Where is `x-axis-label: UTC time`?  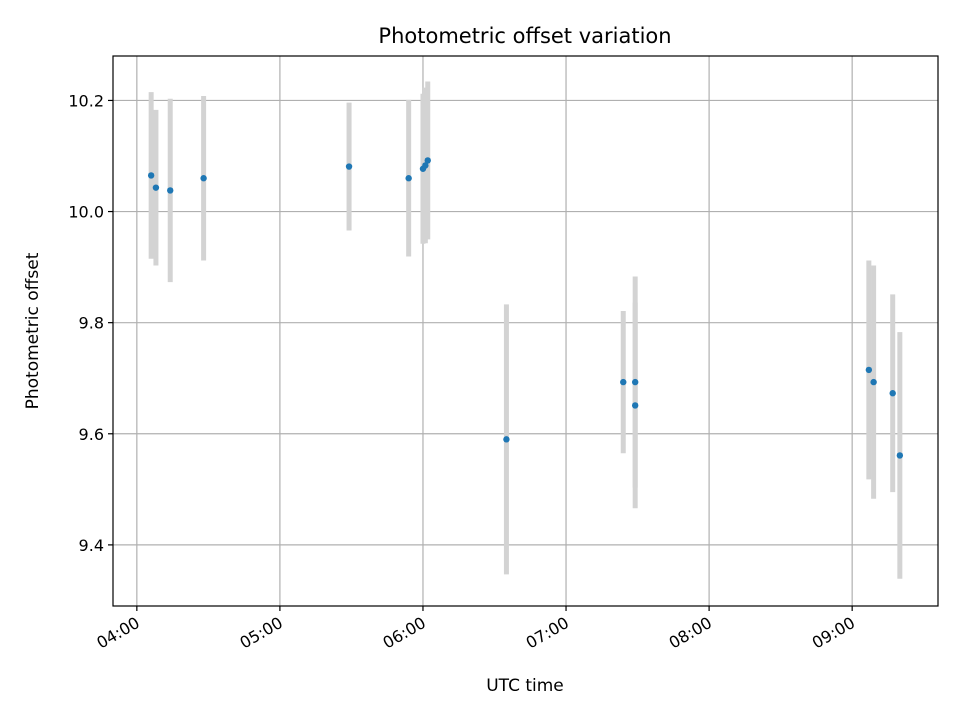
x-axis-label: UTC time is located at coordinates (525, 686).